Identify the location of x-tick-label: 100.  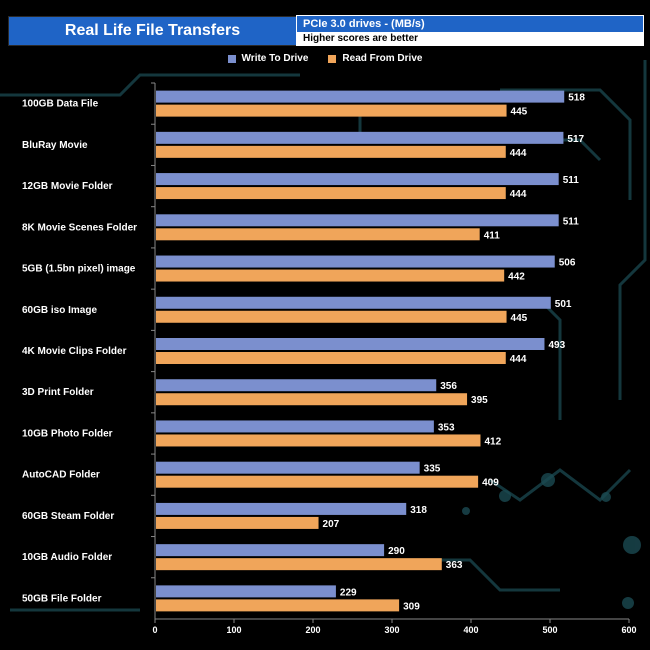
(233, 630).